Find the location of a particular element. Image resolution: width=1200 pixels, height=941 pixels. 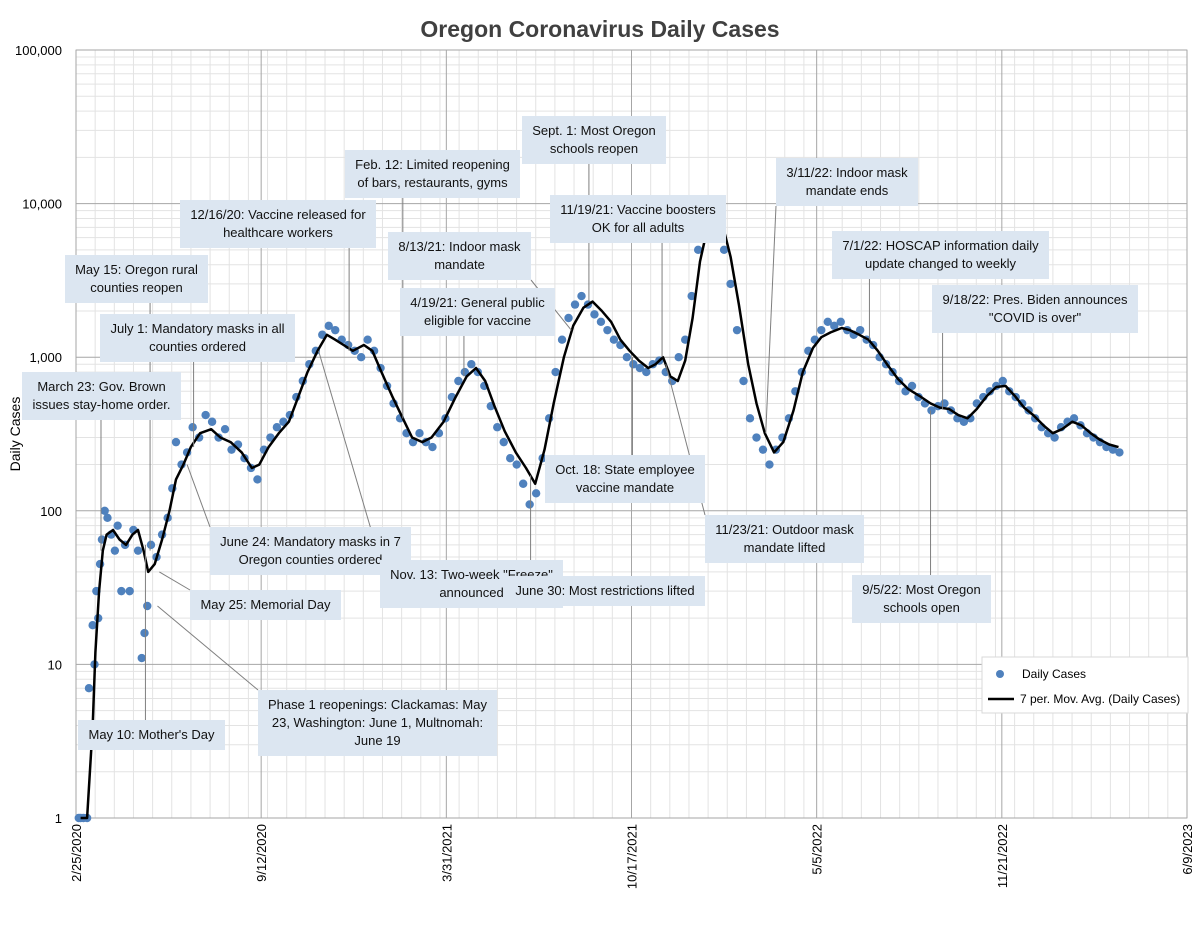

annotation-june30: June 30: Most restrictions lifted is located at coordinates (605, 591).